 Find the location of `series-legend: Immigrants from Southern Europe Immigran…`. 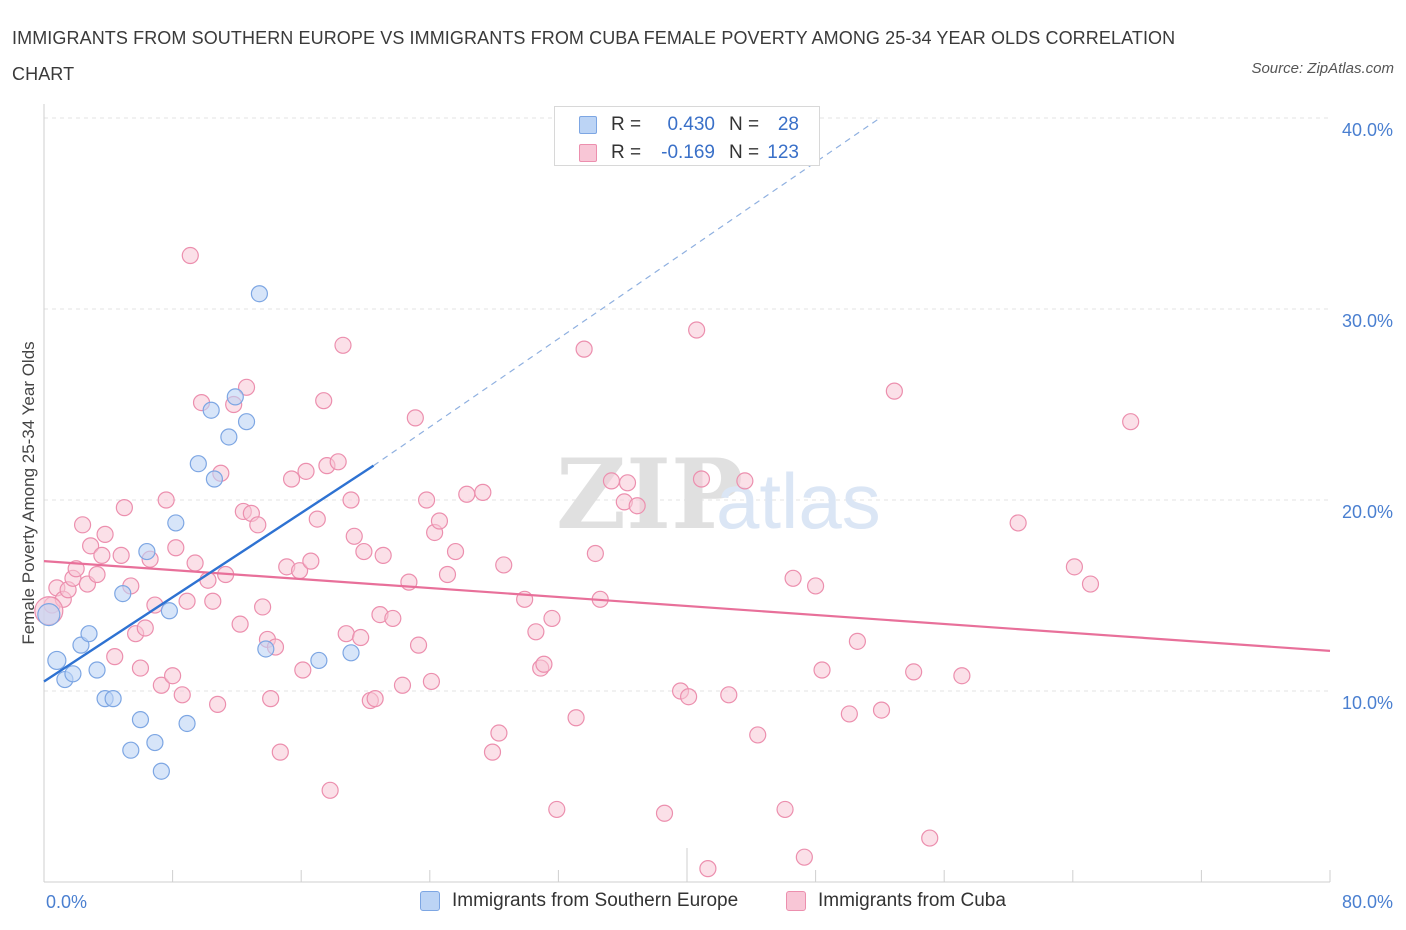

series-legend: Immigrants from Southern Europe Immigran… is located at coordinates (703, 902).